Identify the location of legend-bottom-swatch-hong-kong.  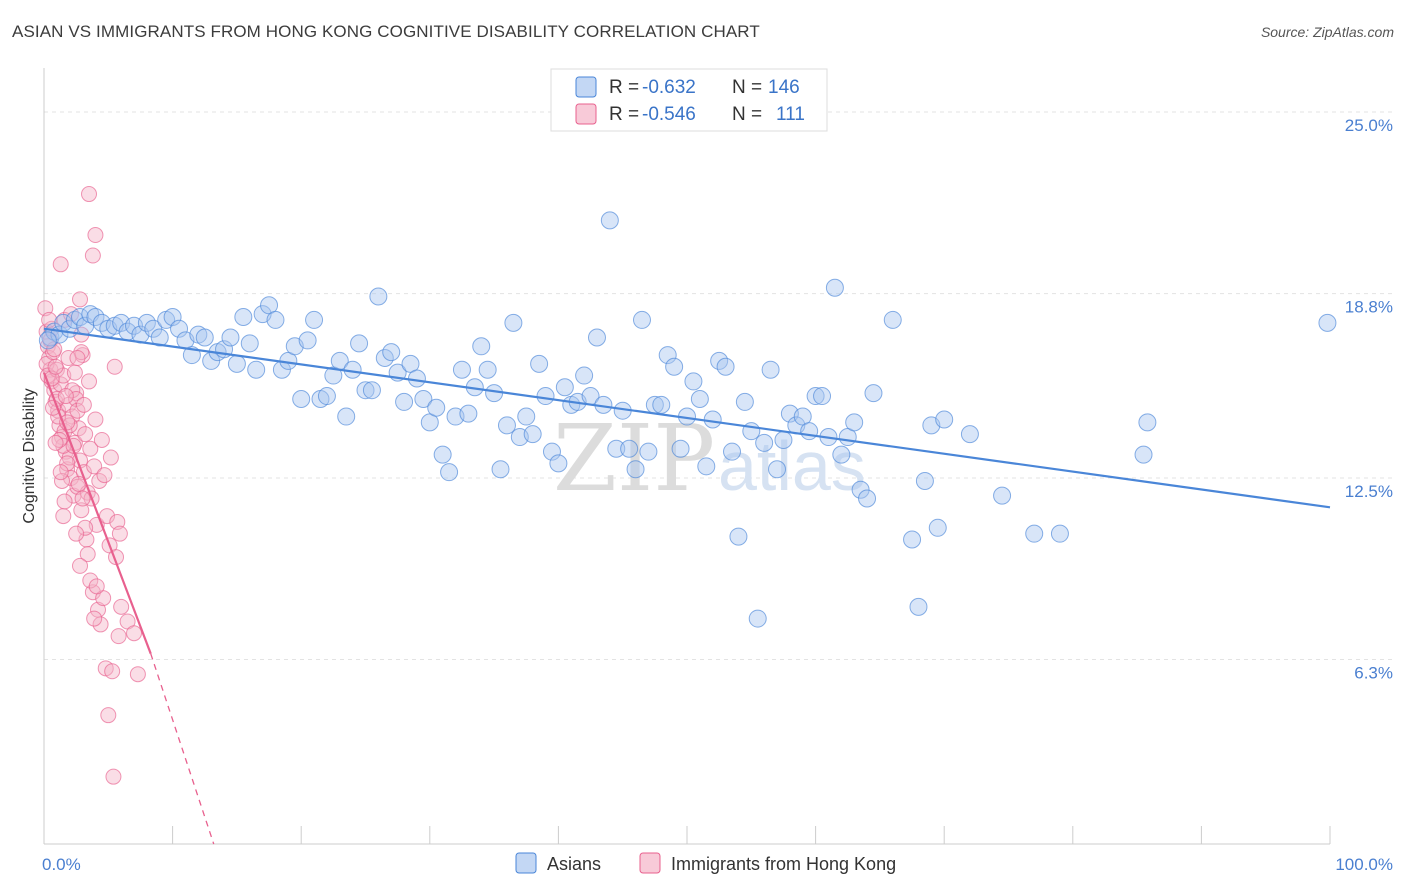
(650, 863).